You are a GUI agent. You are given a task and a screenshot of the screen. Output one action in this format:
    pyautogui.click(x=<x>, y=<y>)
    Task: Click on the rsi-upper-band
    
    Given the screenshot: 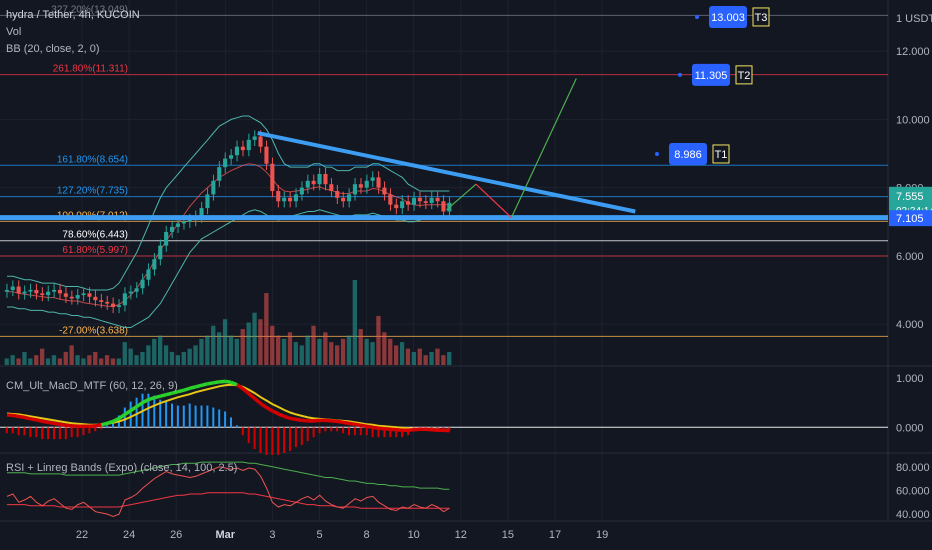 What is the action you would take?
    pyautogui.click(x=228, y=475)
    